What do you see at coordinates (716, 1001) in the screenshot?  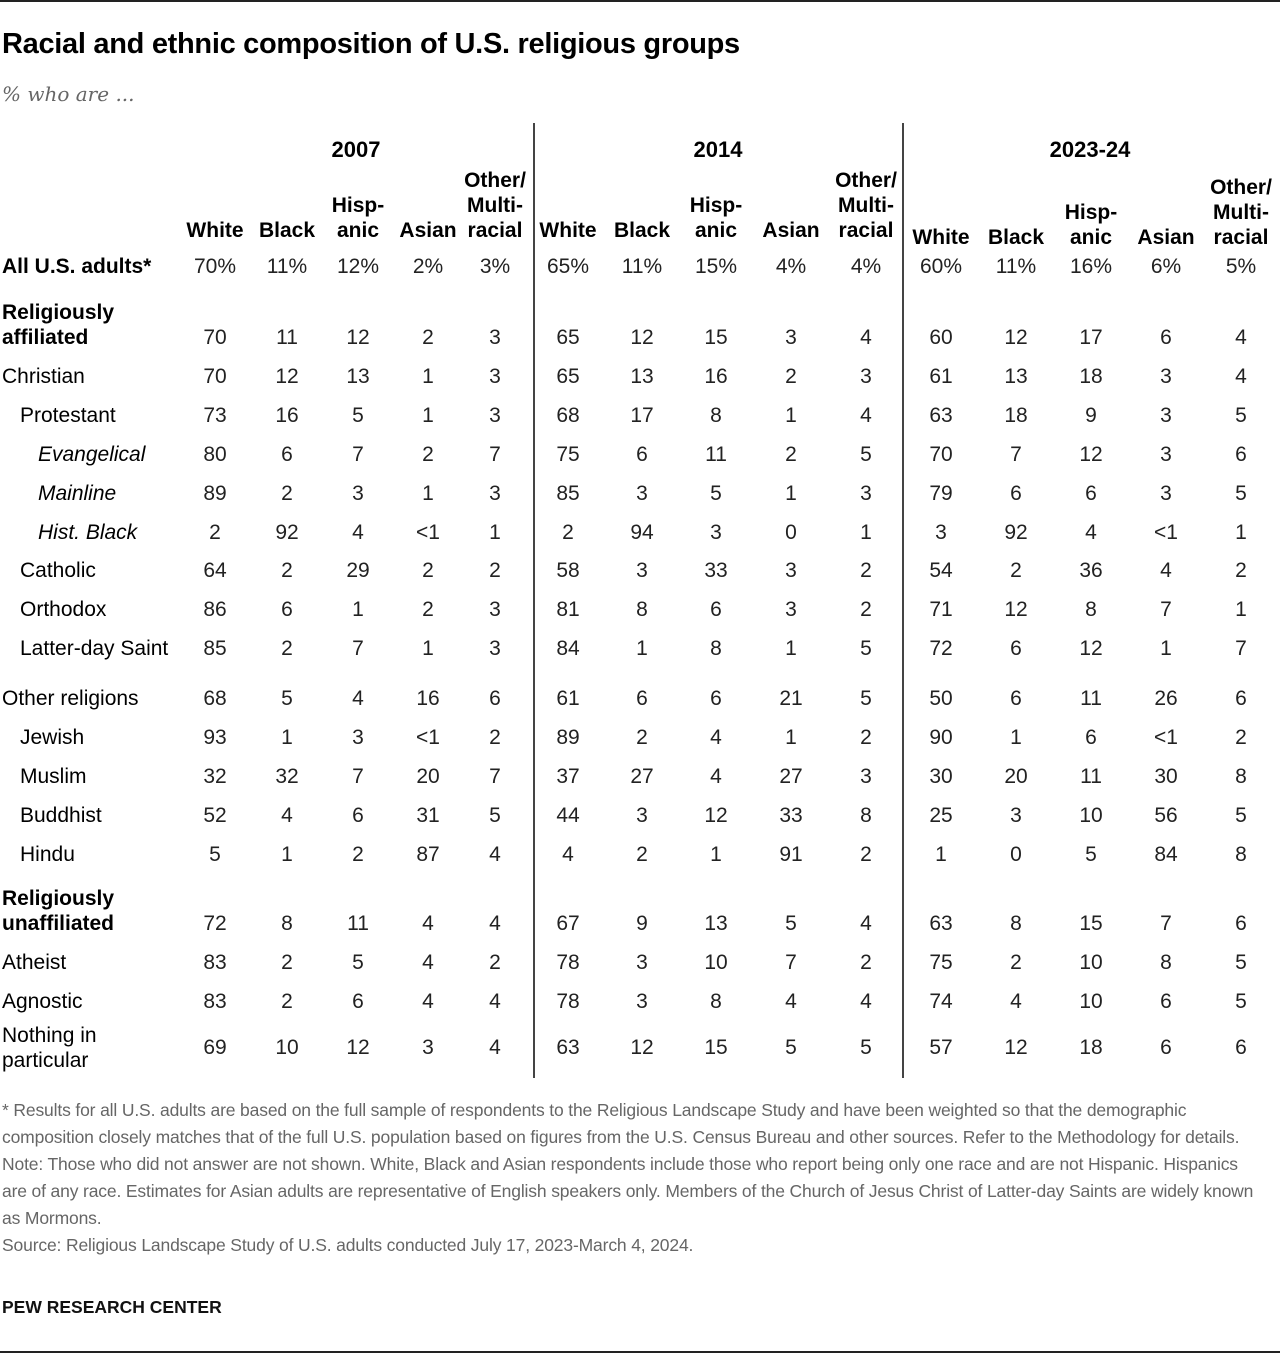 I see `cell-hispanic-2014: 8` at bounding box center [716, 1001].